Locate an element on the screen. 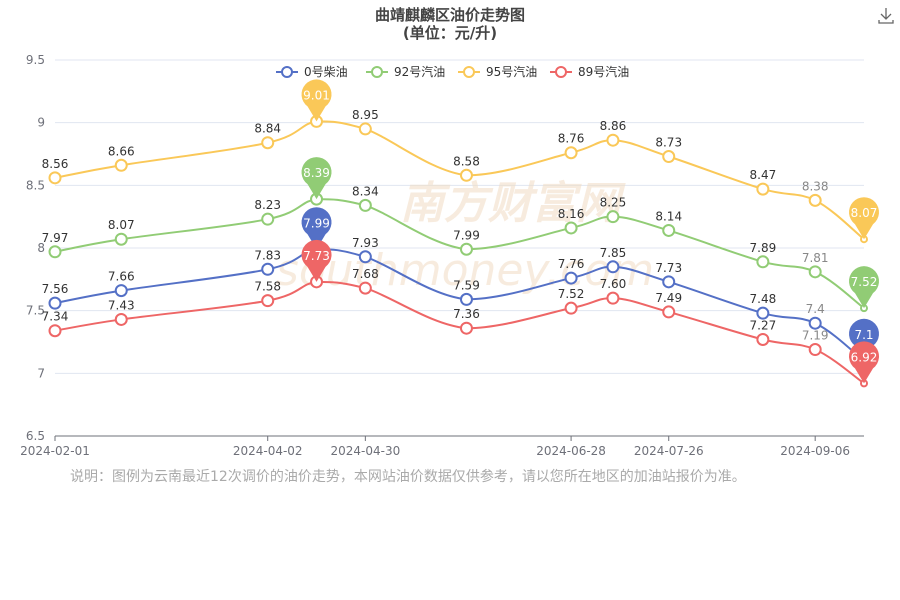 The width and height of the screenshot is (900, 600). extreme-pin: 9.01 is located at coordinates (316, 100).